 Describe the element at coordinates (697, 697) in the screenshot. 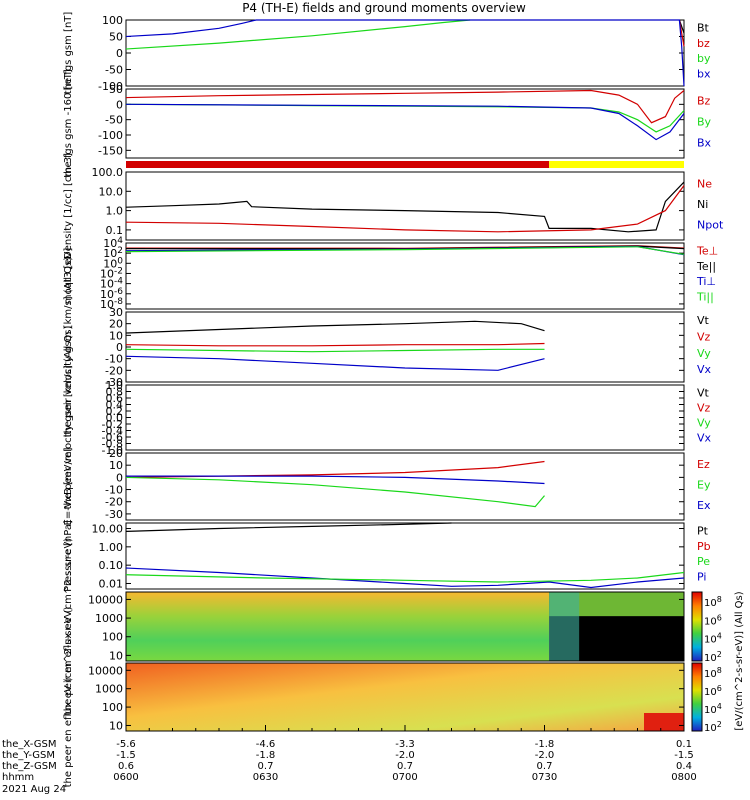

I see `colorbar-peer_spec` at that location.